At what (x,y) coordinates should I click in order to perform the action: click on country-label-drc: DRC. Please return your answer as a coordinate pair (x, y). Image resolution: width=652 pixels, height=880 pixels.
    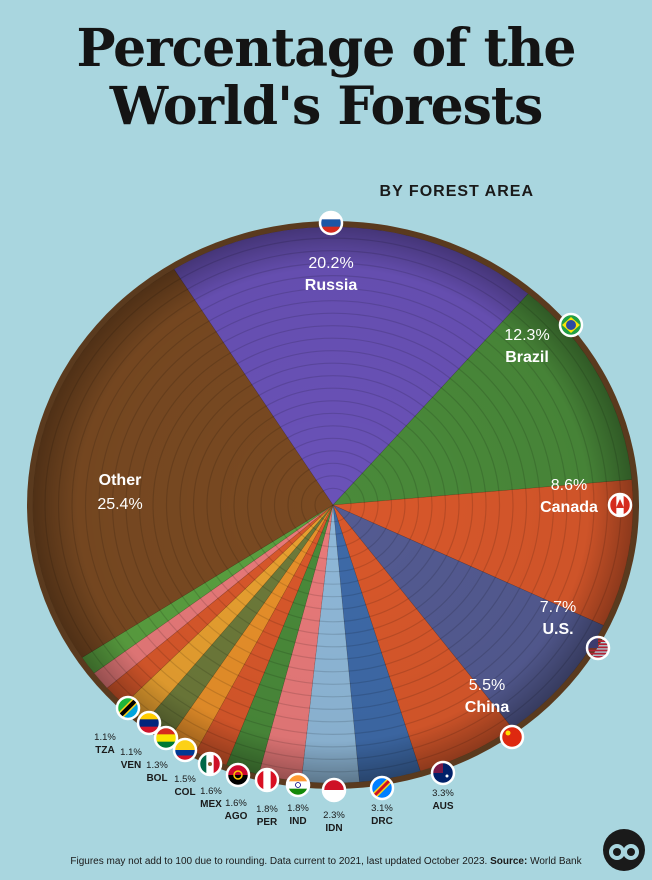
    Looking at the image, I should click on (382, 821).